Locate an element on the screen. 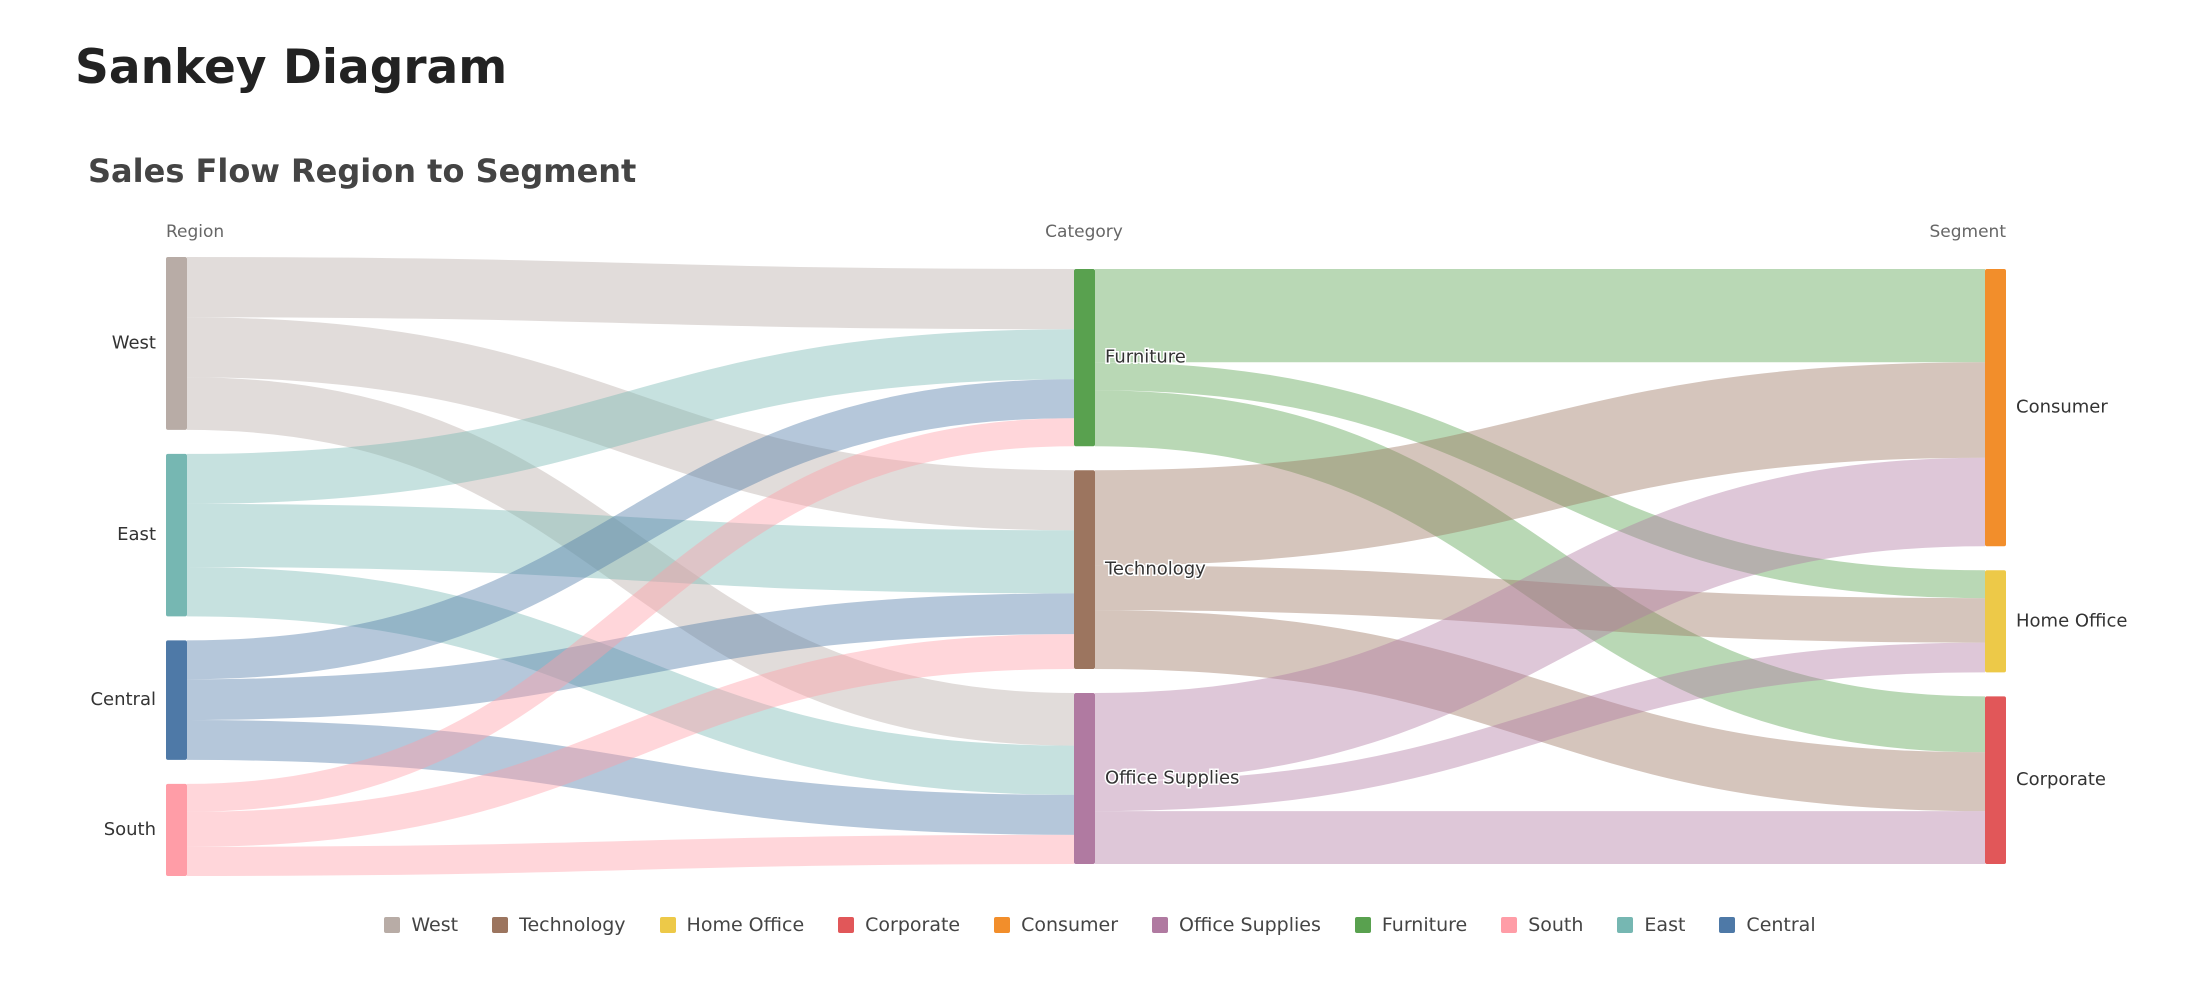 Image resolution: width=2200 pixels, height=1000 pixels. legend-item-consumer: Consumer is located at coordinates (1056, 925).